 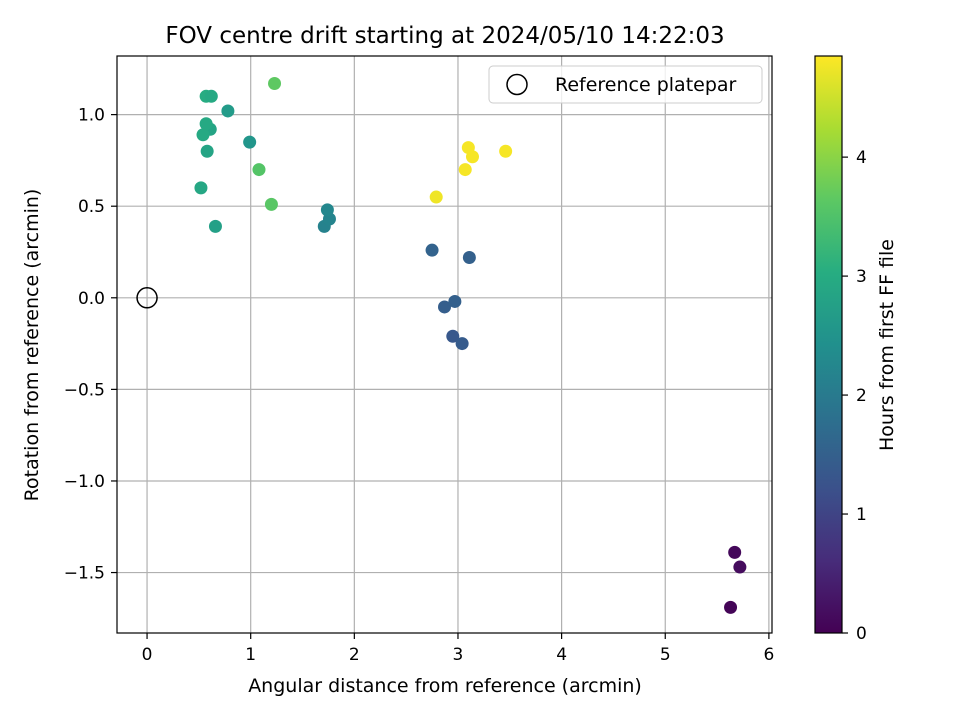 I want to click on x-tick-label: 5, so click(x=665, y=655).